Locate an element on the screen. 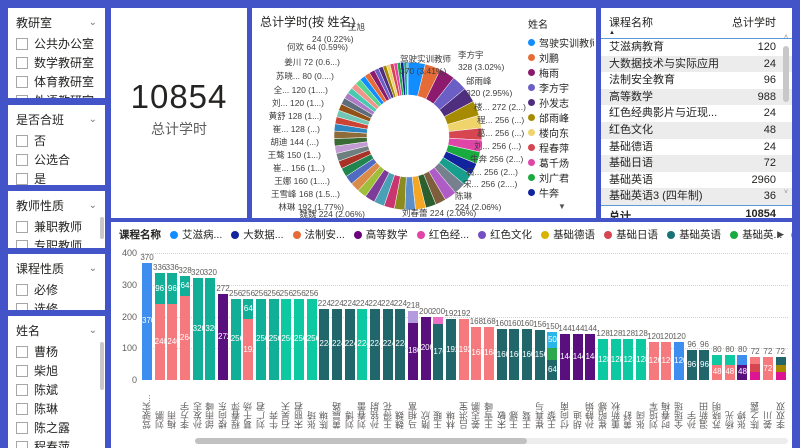  table-row: 红色经典影片与近现... 24 is located at coordinates (696, 113).